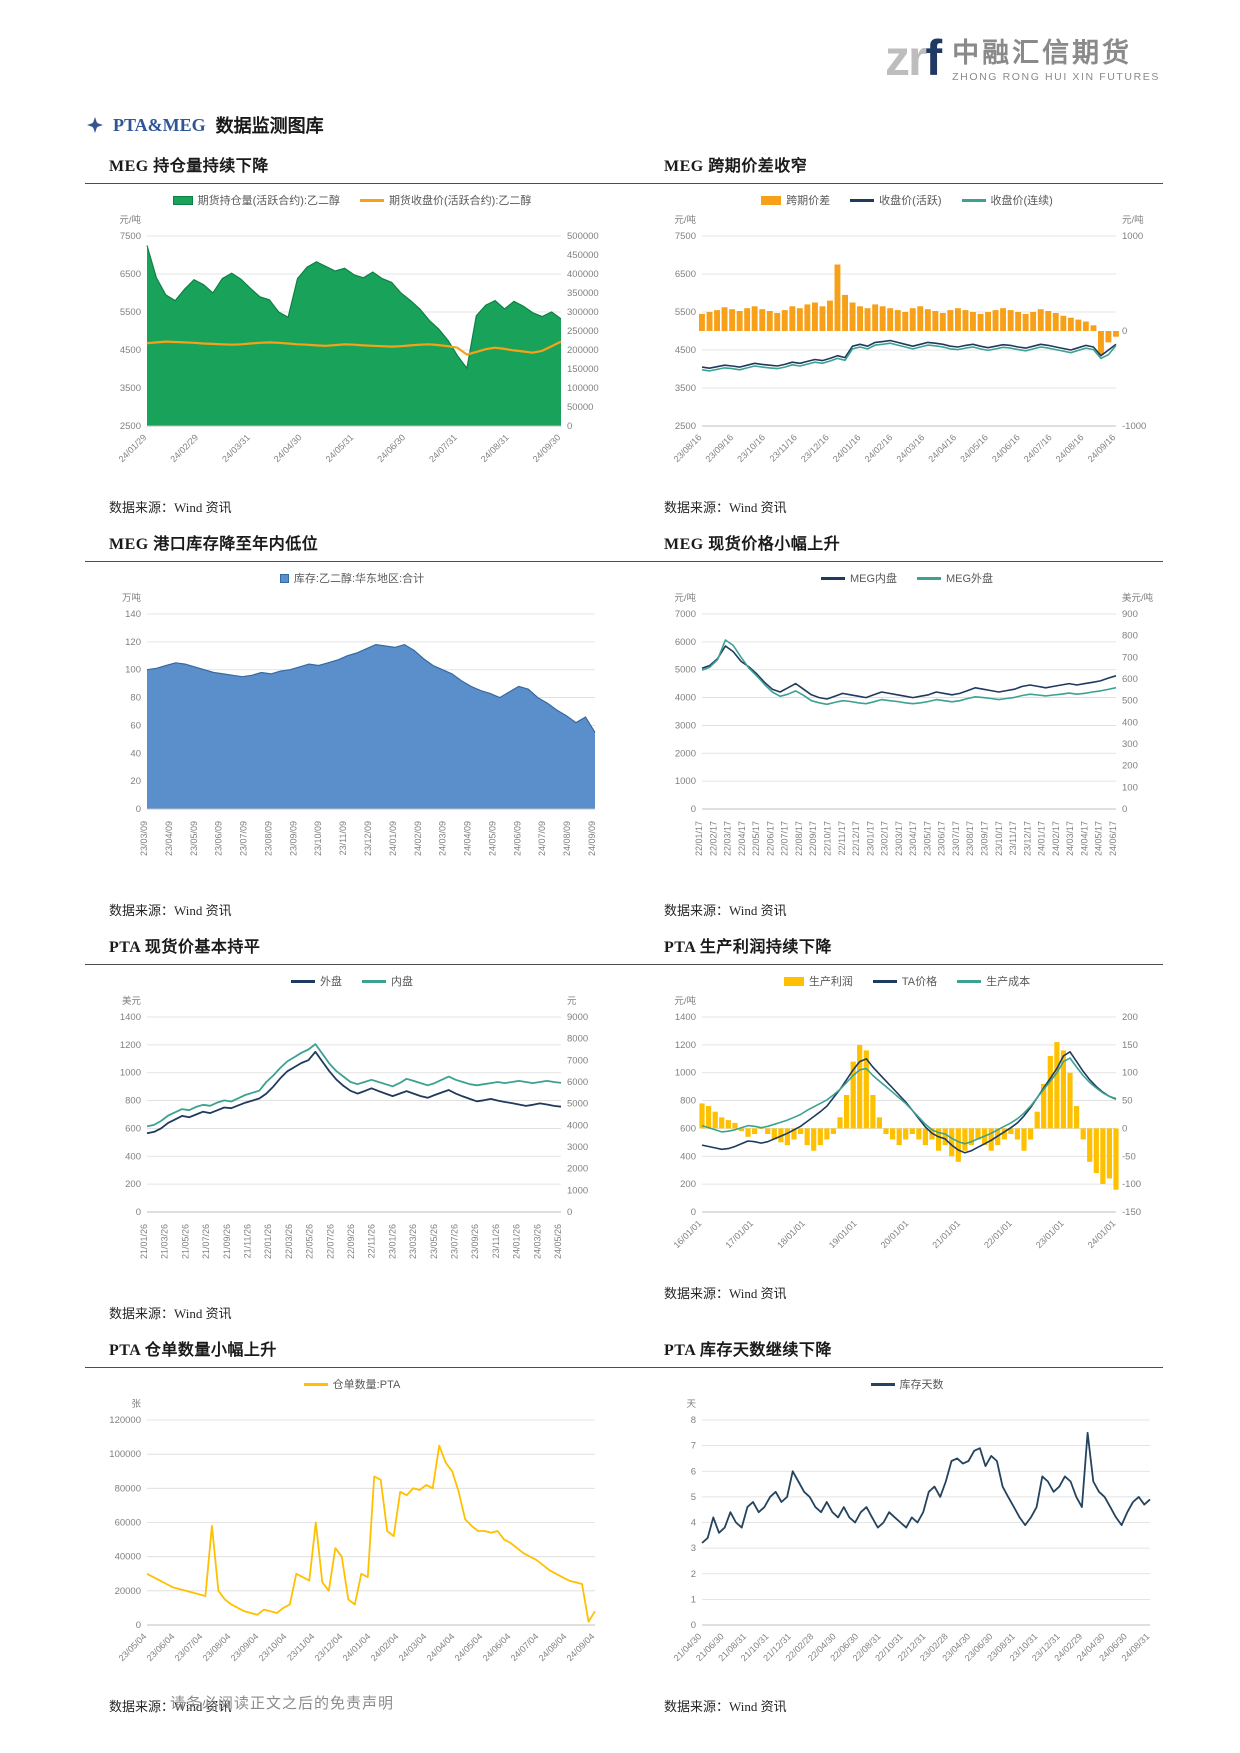 This screenshot has height=1753, width=1240. What do you see at coordinates (95, 125) in the screenshot?
I see `compass-bullet-icon` at bounding box center [95, 125].